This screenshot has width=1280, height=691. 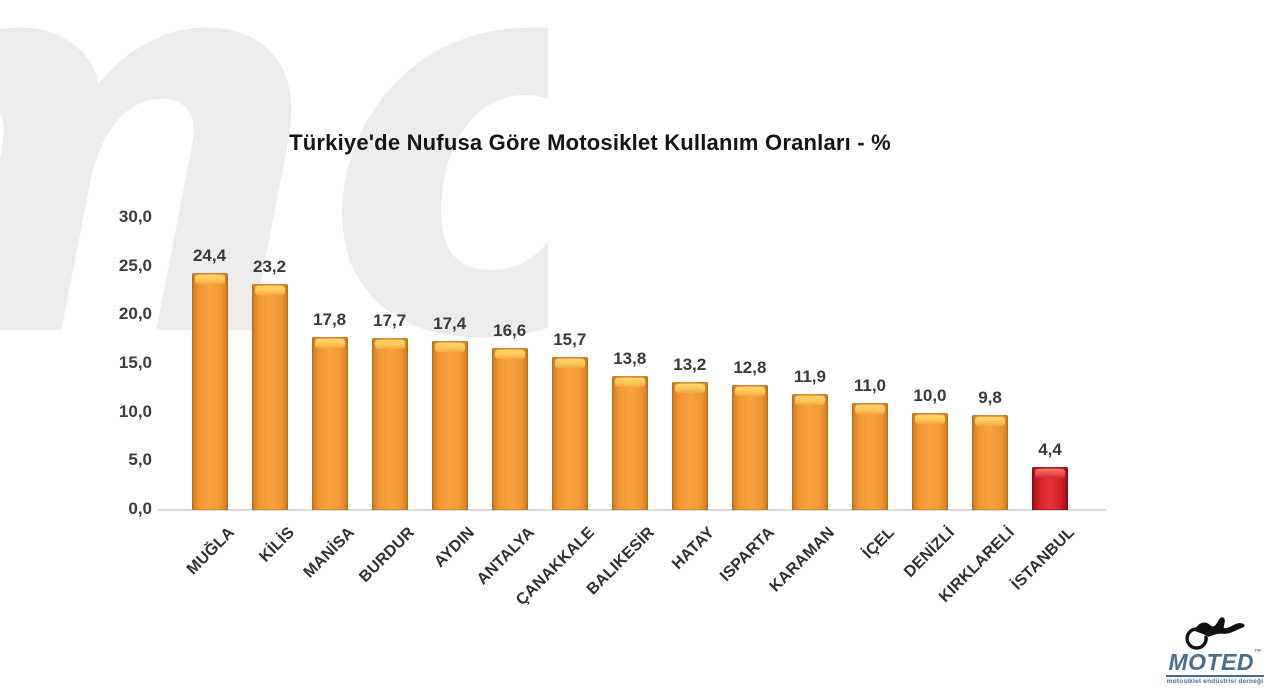 What do you see at coordinates (1215, 681) in the screenshot?
I see `logo-tagline: motosiklet endüstrisi derneği` at bounding box center [1215, 681].